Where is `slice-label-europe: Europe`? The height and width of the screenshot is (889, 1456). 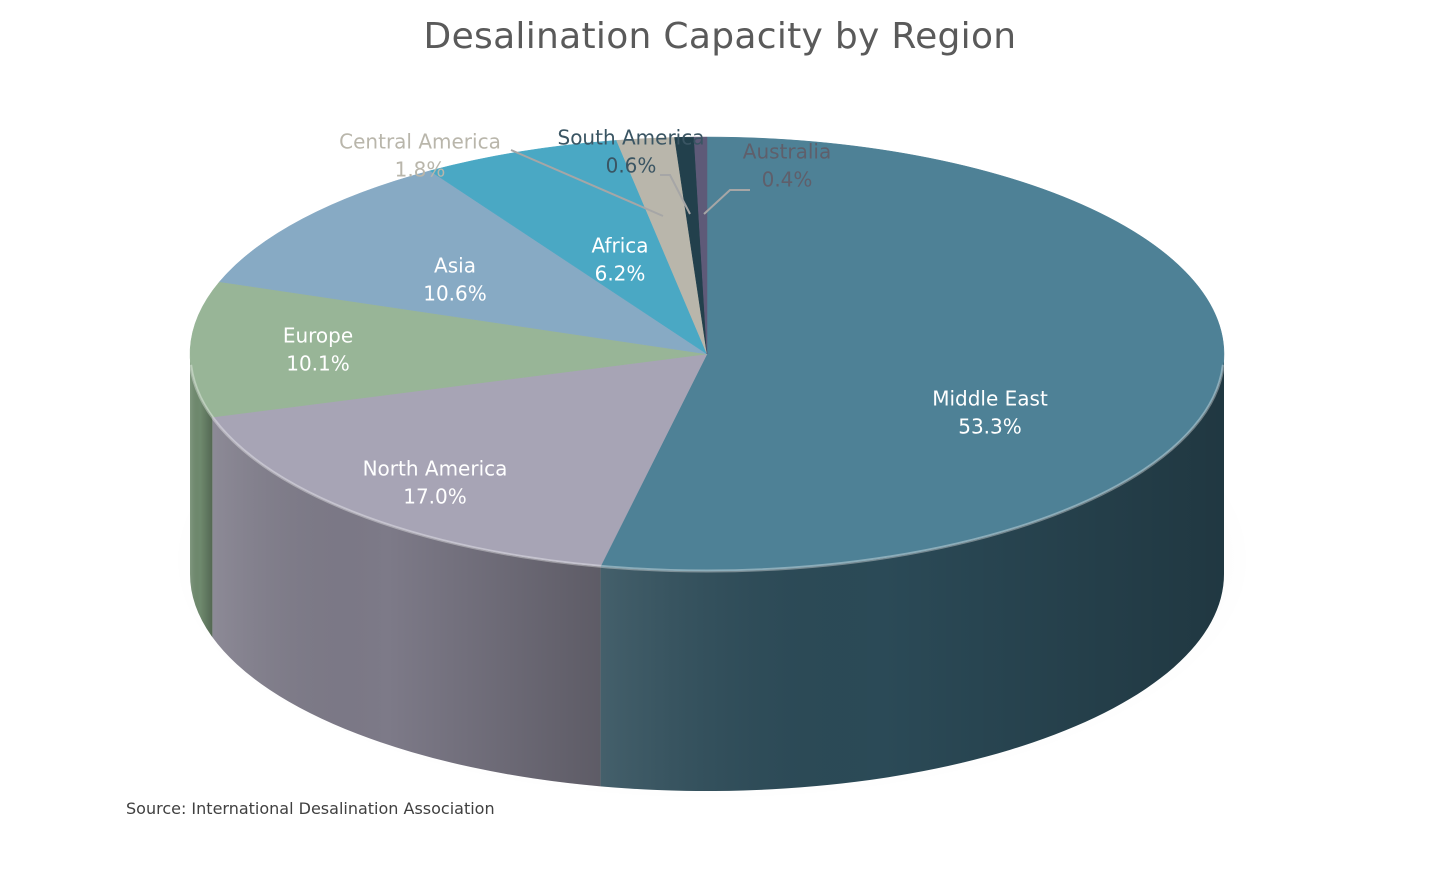
slice-label-europe: Europe is located at coordinates (318, 336).